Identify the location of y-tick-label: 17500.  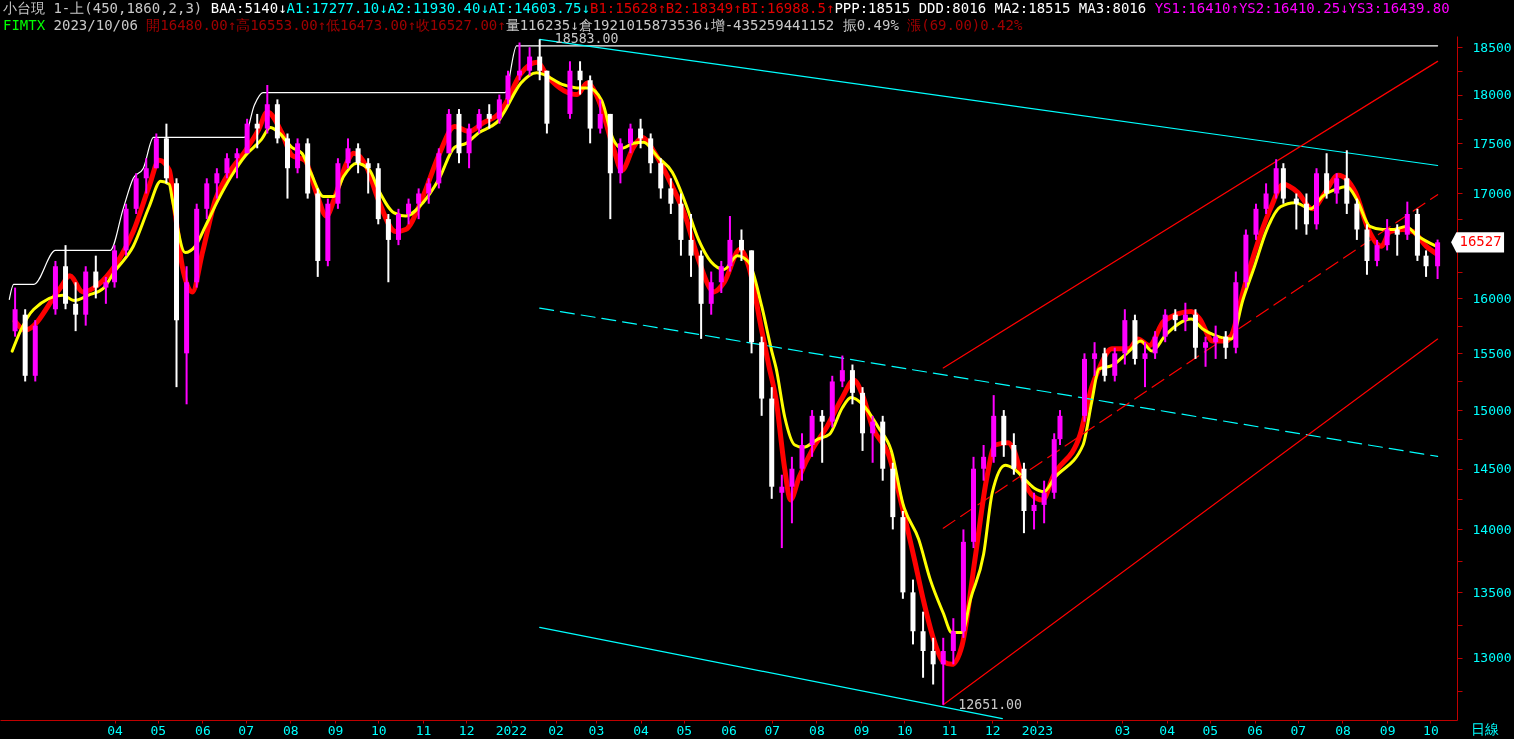
(1492, 143).